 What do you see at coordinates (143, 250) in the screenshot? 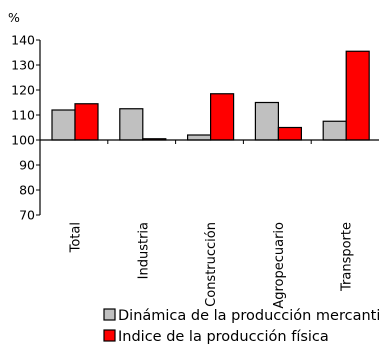
I see `x-category-label: Industria` at bounding box center [143, 250].